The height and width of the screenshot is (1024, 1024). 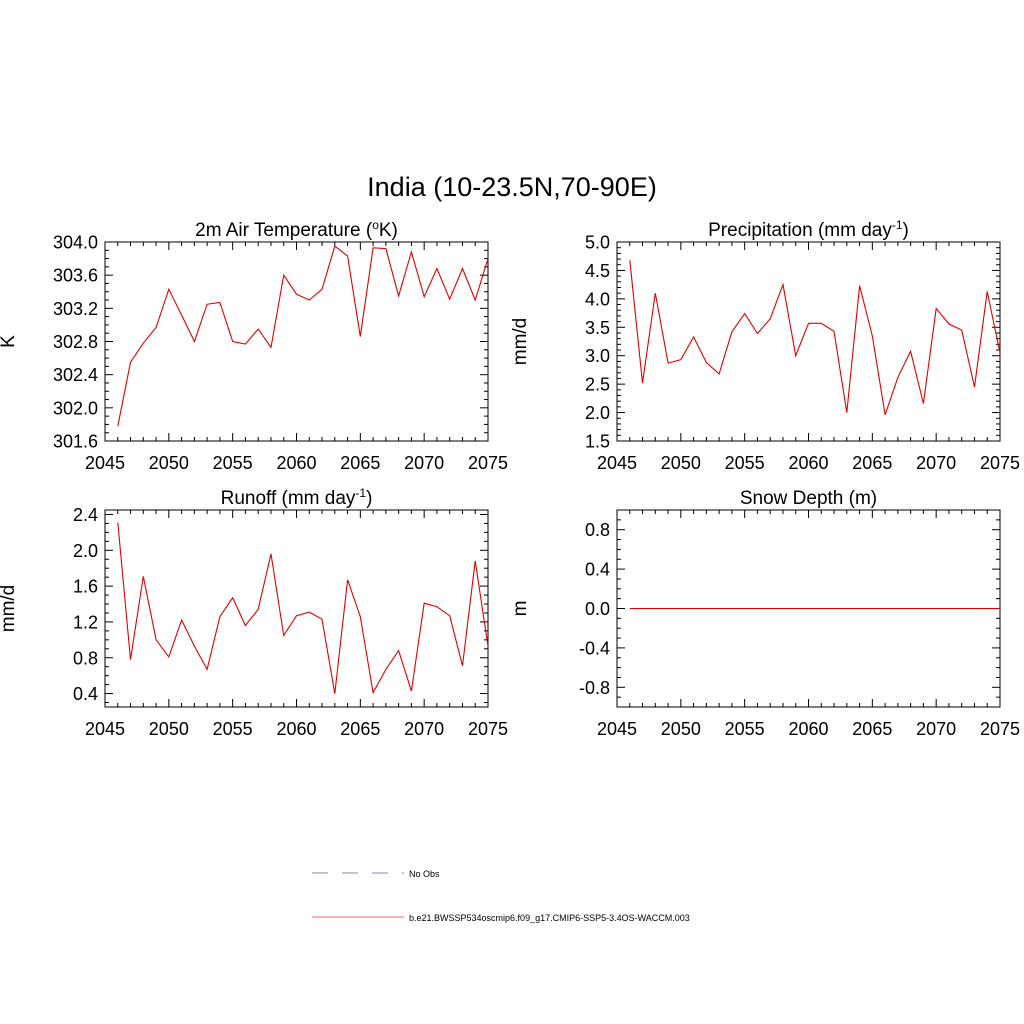 I want to click on snow-x-tick-label: 2070, so click(x=936, y=729).